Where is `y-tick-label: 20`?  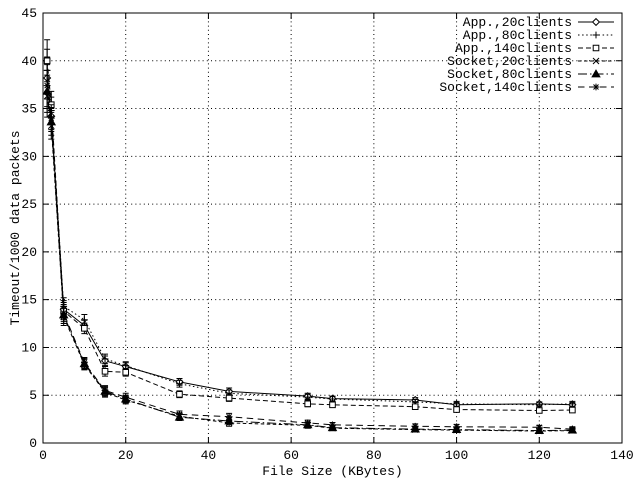
y-tick-label: 20 is located at coordinates (29, 252).